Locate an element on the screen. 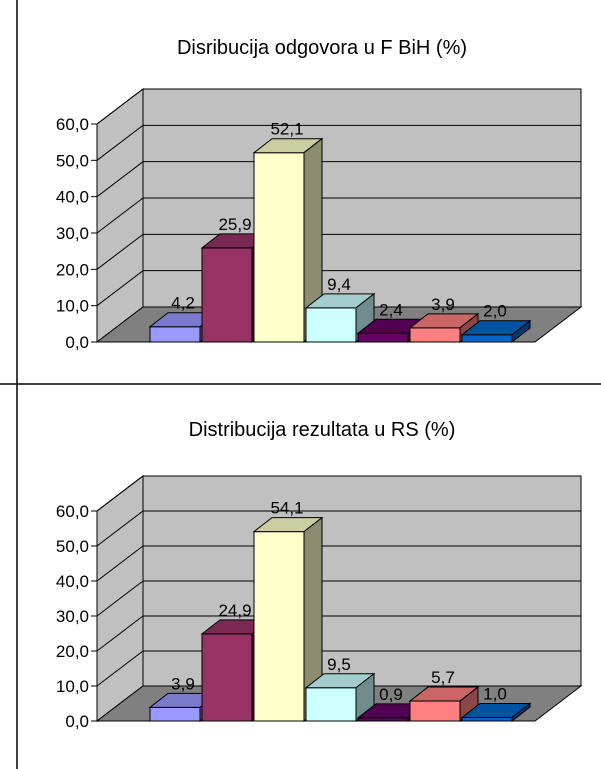  data-label: 0,9 is located at coordinates (391, 694).